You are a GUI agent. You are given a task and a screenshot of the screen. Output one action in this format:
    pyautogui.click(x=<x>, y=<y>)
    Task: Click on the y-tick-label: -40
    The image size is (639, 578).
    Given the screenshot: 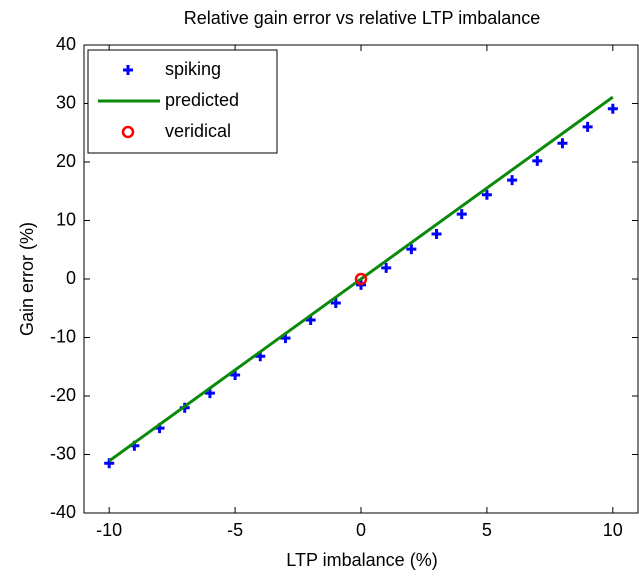 What is the action you would take?
    pyautogui.click(x=63, y=512)
    